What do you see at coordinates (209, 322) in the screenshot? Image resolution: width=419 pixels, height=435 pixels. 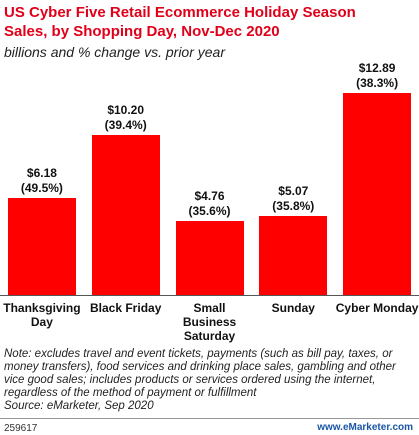 I see `x-tick-label: Small Business Saturday` at bounding box center [209, 322].